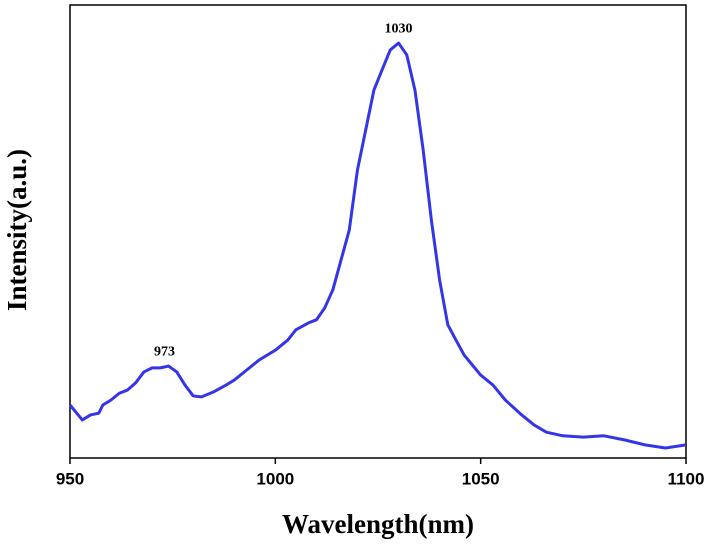  Describe the element at coordinates (70, 478) in the screenshot. I see `x-tick-label: 950` at that location.